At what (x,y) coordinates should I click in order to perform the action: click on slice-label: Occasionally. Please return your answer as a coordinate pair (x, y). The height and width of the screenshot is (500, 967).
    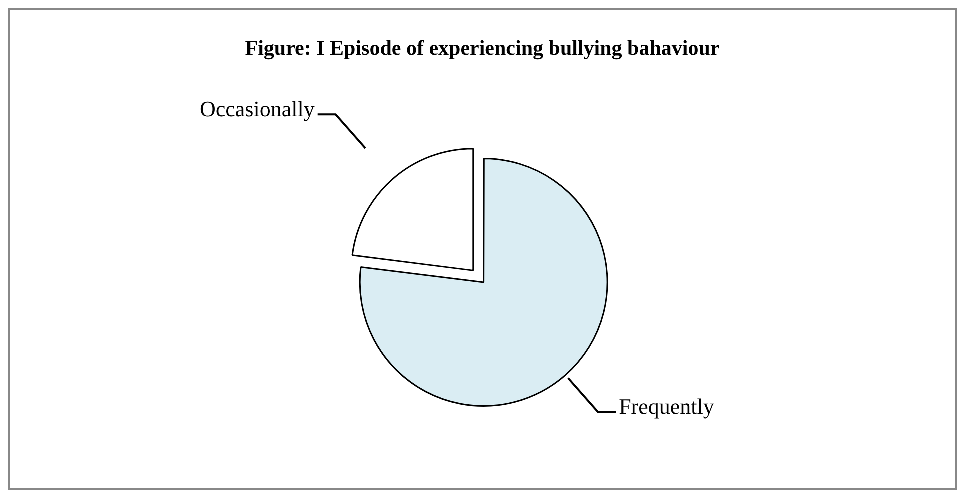
    Looking at the image, I should click on (257, 109).